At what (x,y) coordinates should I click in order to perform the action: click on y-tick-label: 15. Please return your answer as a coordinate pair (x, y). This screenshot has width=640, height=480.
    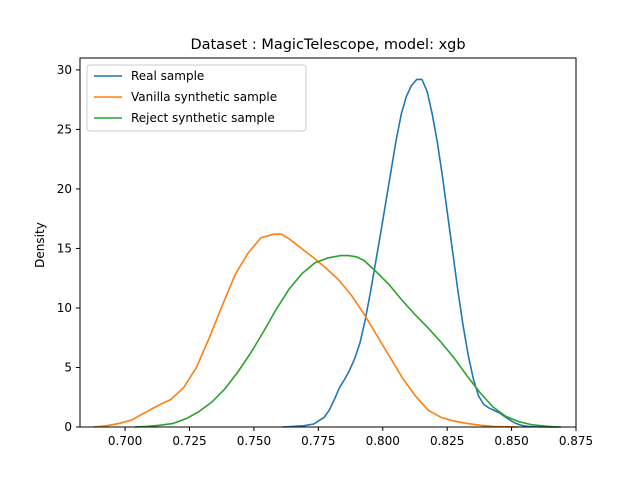
    Looking at the image, I should click on (64, 248).